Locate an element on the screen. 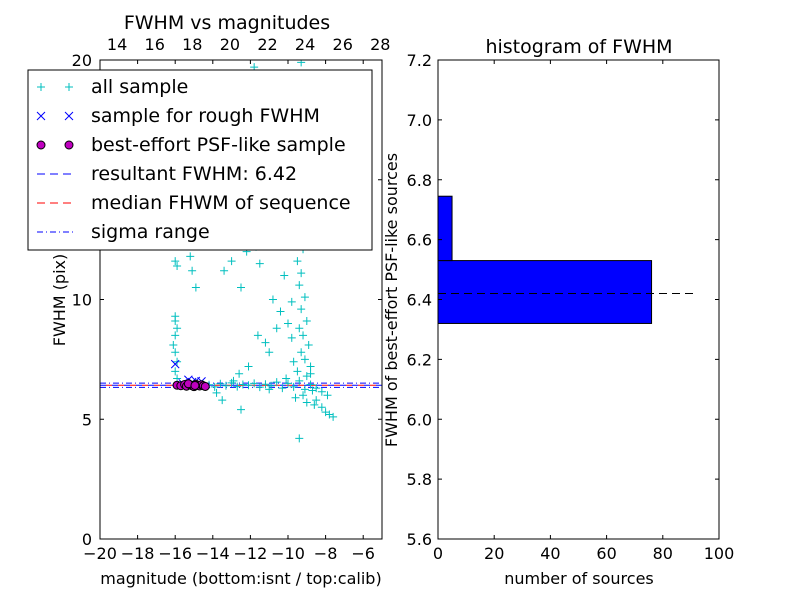 This screenshot has width=800, height=605. x-tick-label: −6 is located at coordinates (363, 553).